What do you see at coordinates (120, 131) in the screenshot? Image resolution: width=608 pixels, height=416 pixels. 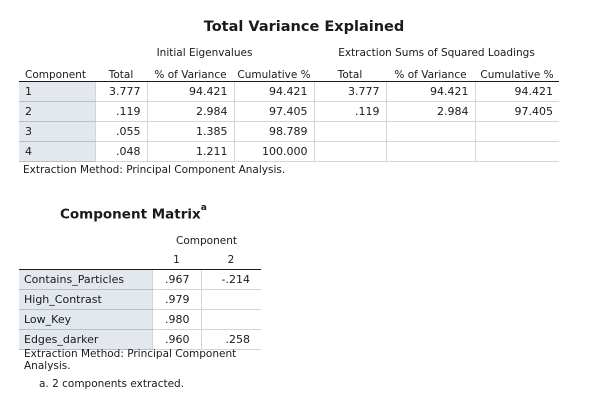 I see `table-cell: .055` at bounding box center [120, 131].